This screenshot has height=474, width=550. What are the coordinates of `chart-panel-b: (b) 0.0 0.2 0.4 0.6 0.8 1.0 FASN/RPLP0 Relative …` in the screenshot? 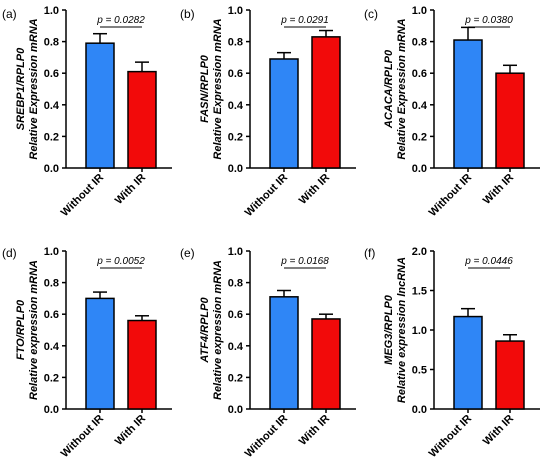 It's located at (268, 112).